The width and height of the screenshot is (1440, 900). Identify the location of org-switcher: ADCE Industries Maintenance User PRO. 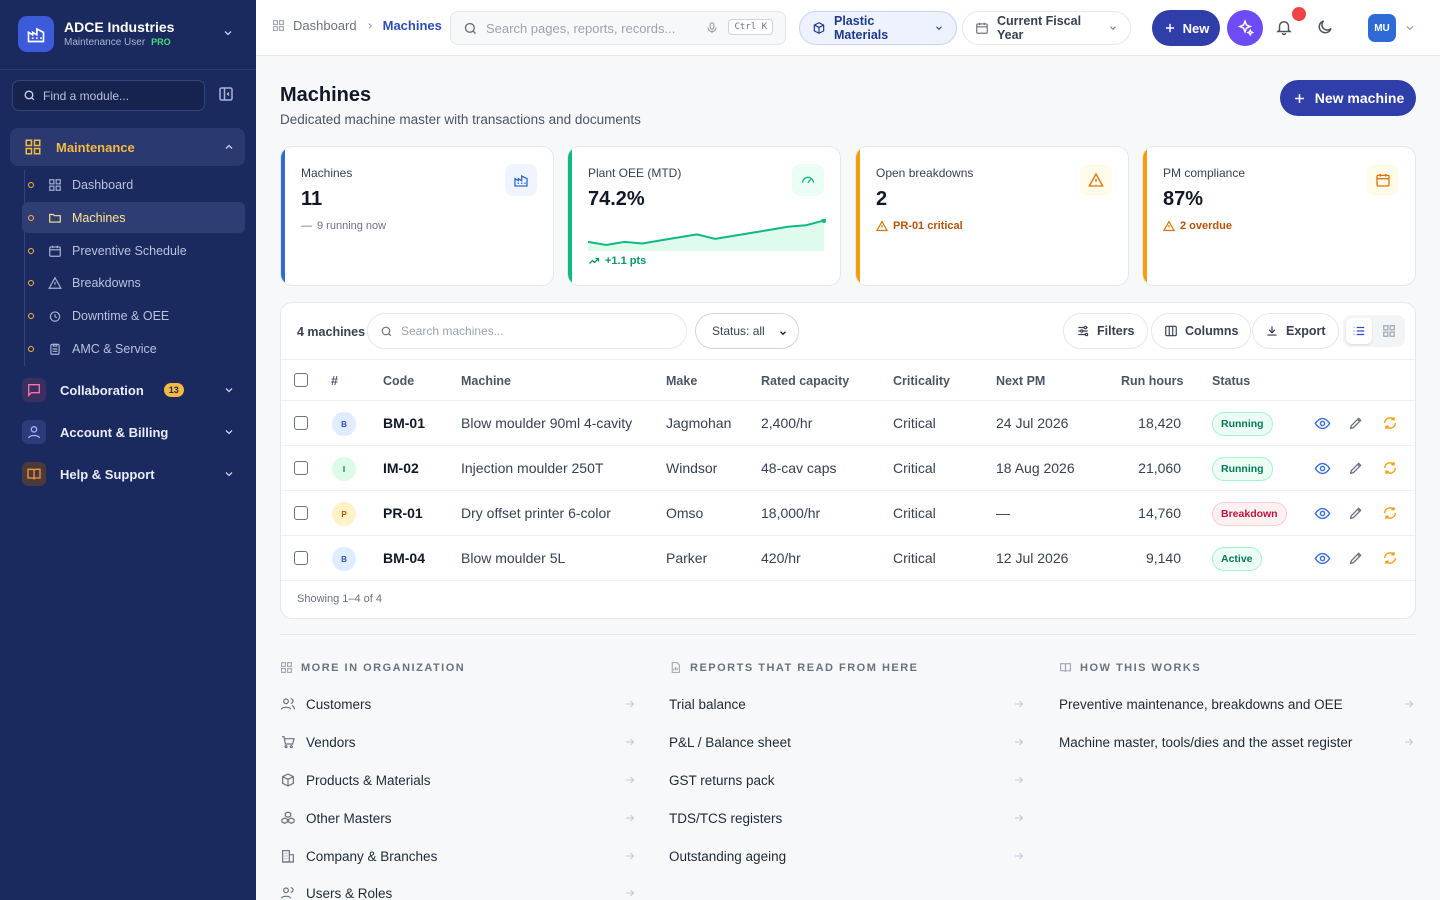
(128, 35).